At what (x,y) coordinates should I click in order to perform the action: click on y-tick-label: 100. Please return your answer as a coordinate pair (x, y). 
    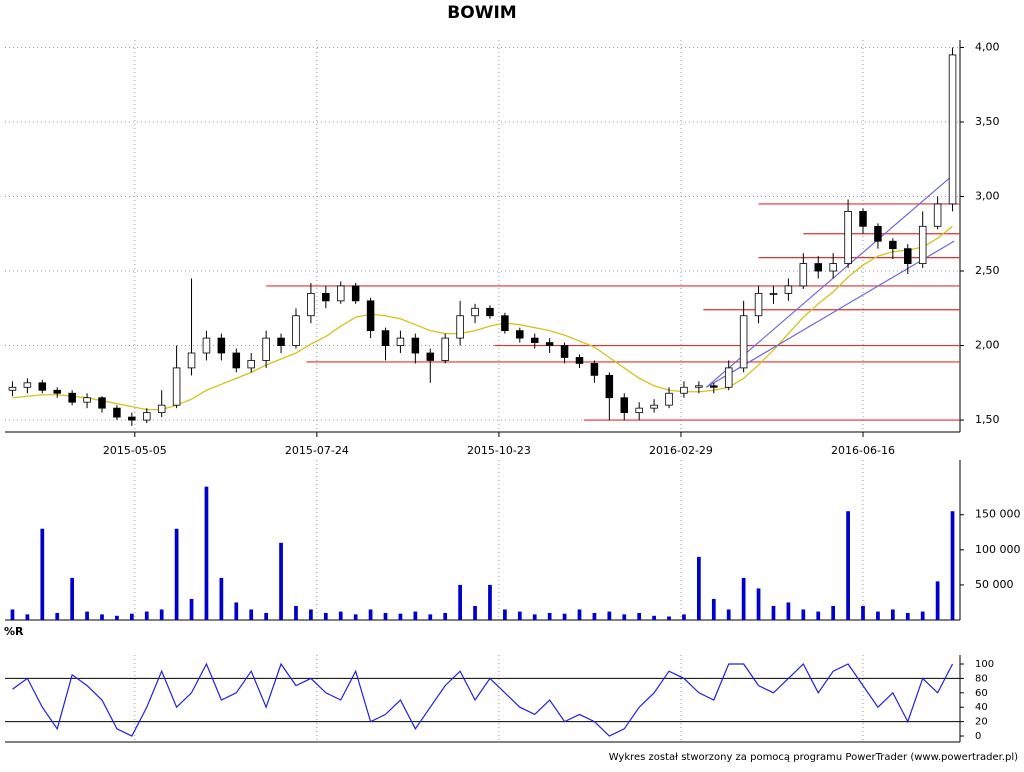
    Looking at the image, I should click on (984, 664).